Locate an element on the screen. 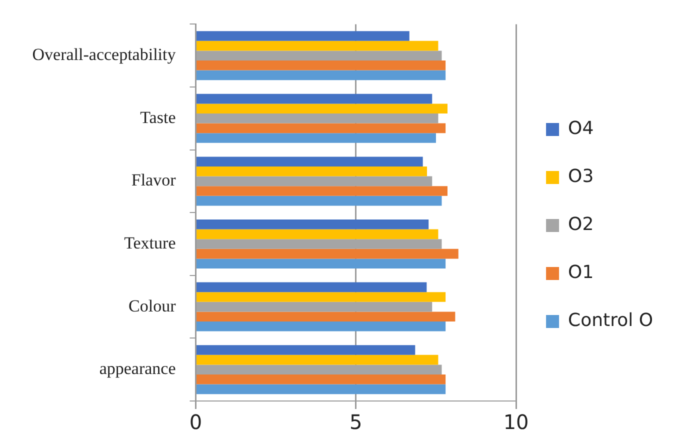 The width and height of the screenshot is (673, 447). legend-label: Control O is located at coordinates (611, 321).